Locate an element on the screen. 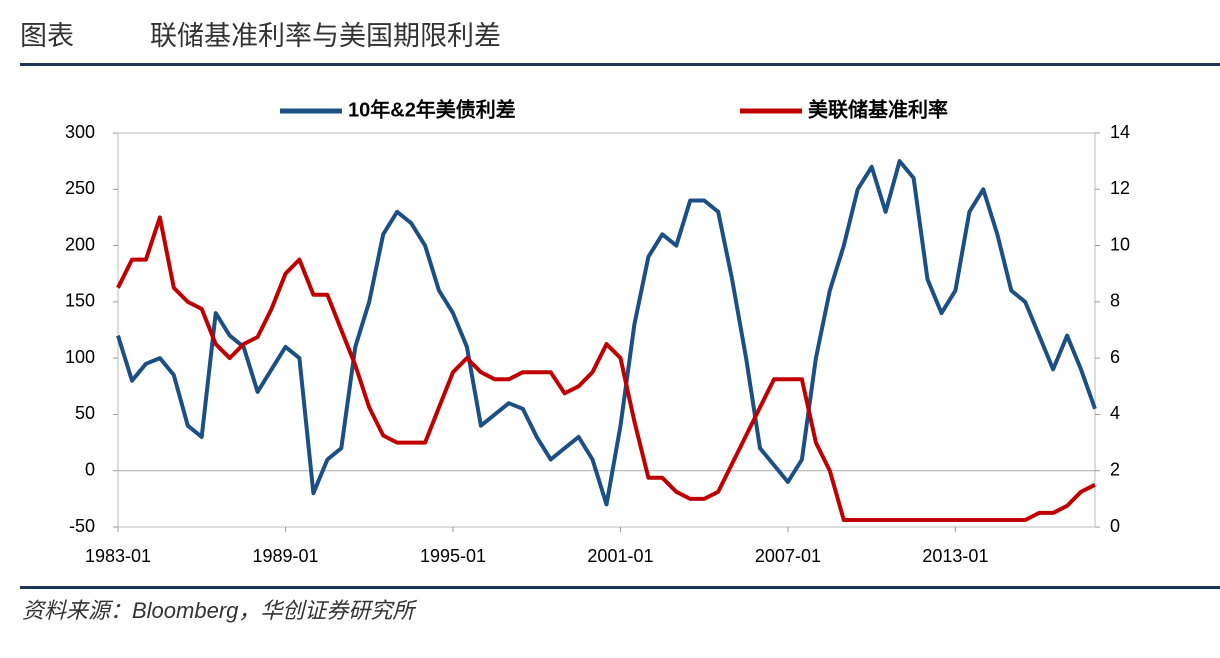 The width and height of the screenshot is (1220, 658). x-tick-label: 1983-01 is located at coordinates (118, 556).